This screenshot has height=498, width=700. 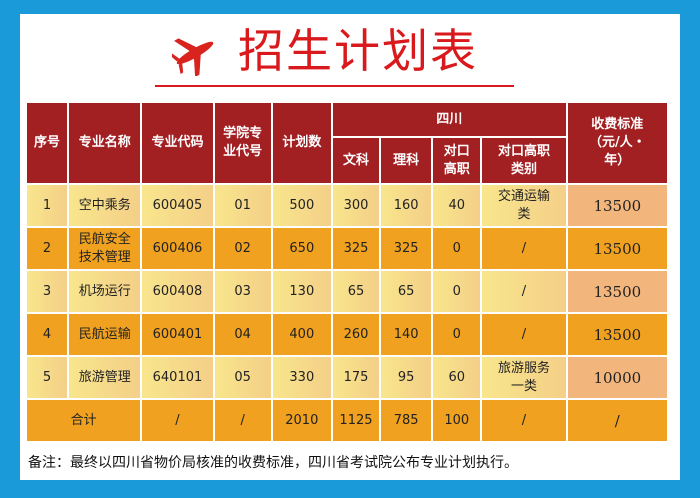 I want to click on cell-duikou: 40, so click(x=457, y=205).